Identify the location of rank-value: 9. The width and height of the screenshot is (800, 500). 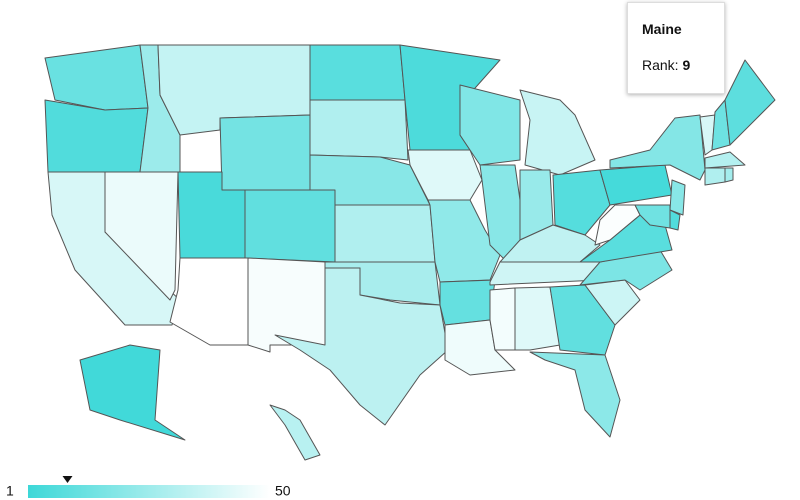
(686, 65).